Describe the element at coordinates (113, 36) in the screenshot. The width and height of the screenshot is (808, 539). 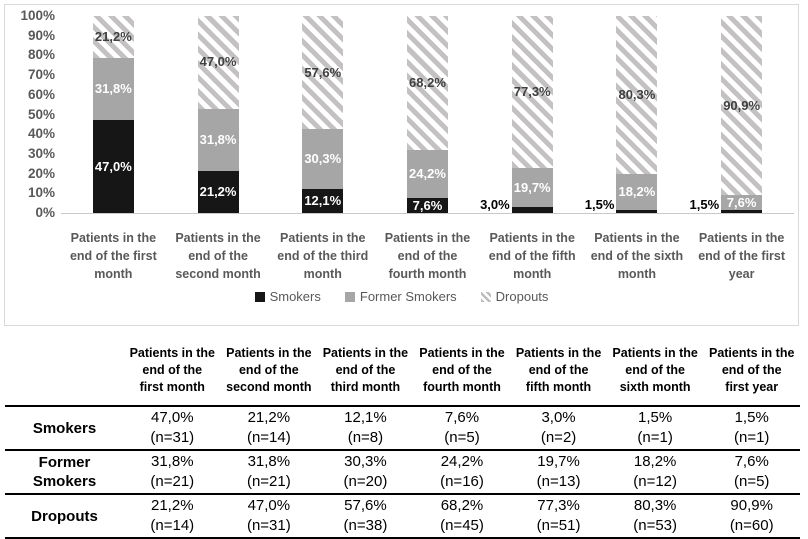
I see `bar-value-label: 21,2%` at that location.